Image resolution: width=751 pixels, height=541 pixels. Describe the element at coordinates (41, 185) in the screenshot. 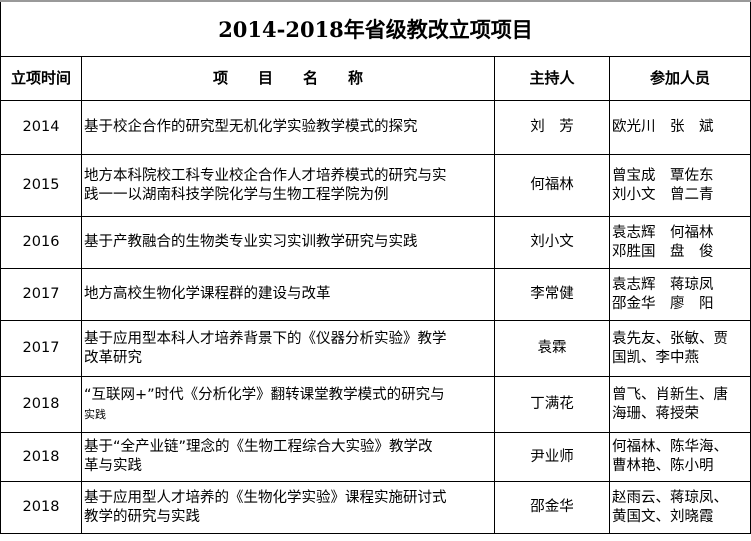

I see `year-cell: 2015` at that location.